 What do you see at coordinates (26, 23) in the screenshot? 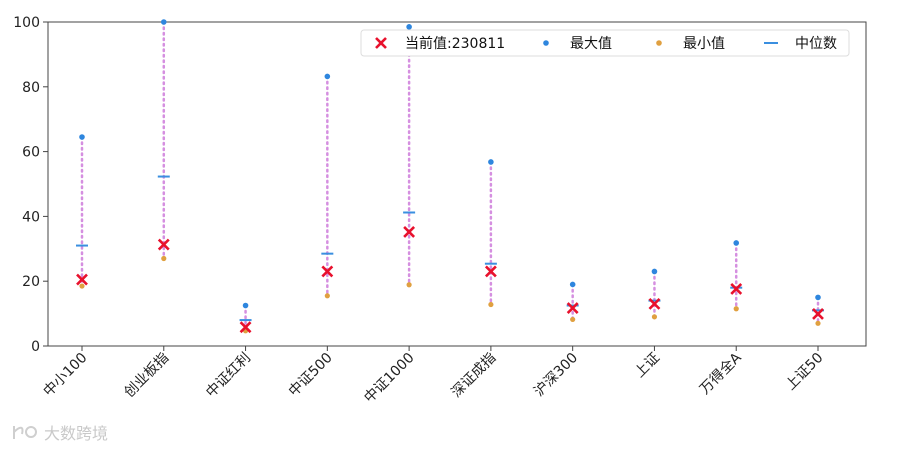
I see `y-tick-label: 100` at bounding box center [26, 23].